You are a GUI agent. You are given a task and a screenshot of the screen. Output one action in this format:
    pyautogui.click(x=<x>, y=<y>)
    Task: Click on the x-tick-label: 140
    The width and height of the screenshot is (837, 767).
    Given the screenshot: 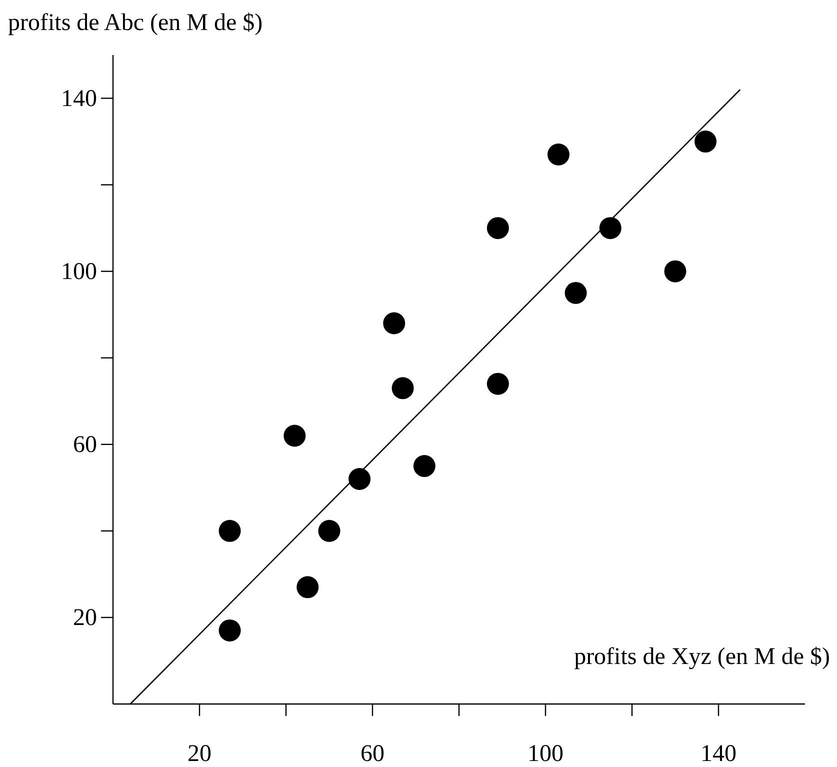 What is the action you would take?
    pyautogui.click(x=718, y=754)
    